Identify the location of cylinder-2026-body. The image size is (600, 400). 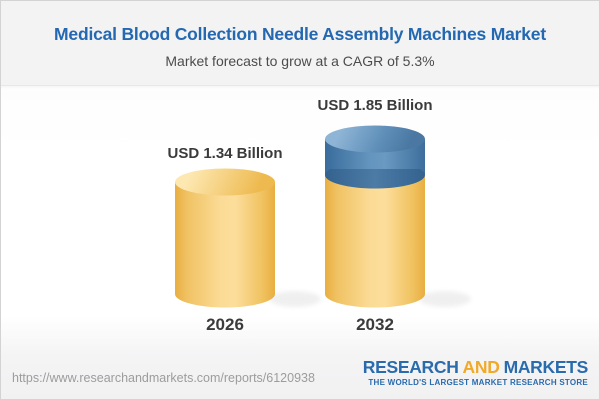
(225, 238).